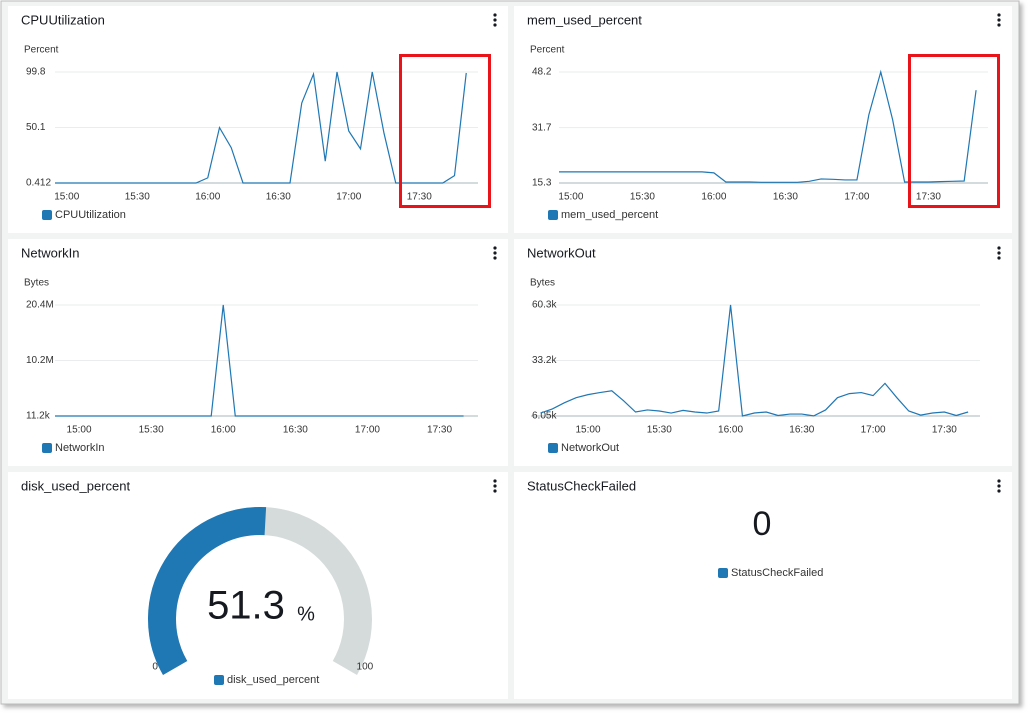  I want to click on widget-title: mem_used_percent, so click(584, 19).